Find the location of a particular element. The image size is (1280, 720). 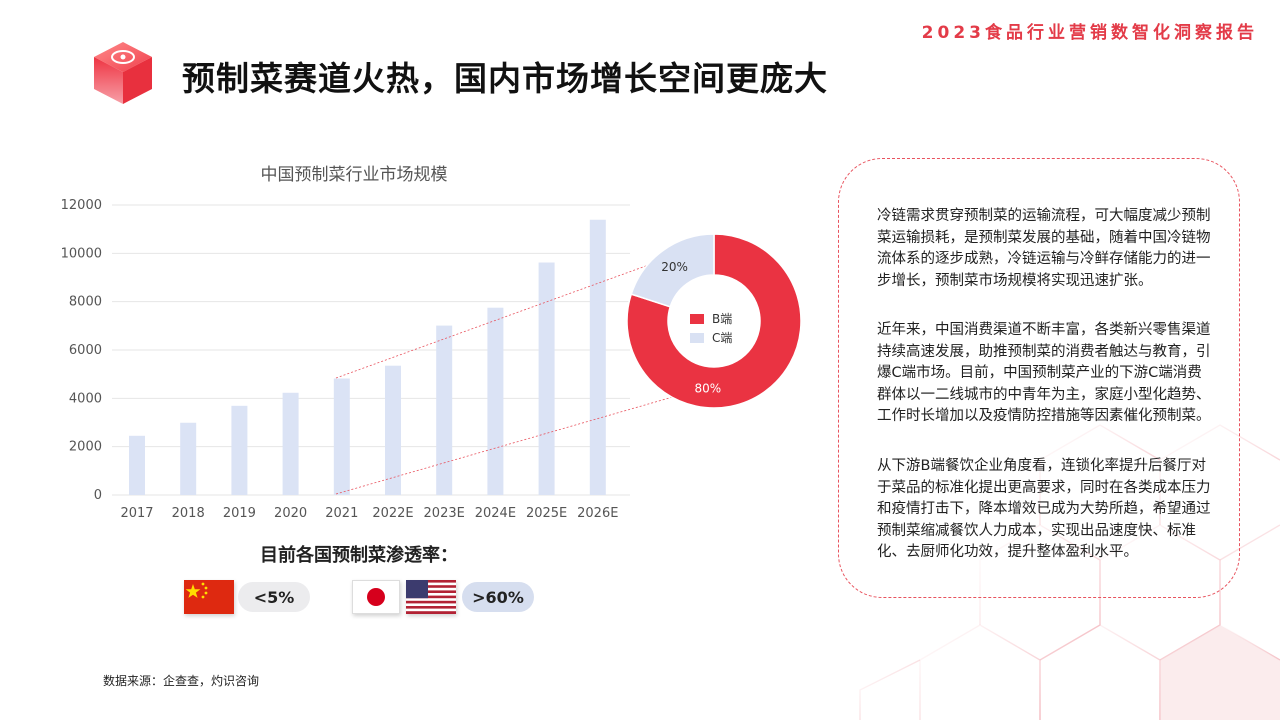

y-tick-label: 6000 is located at coordinates (85, 350).